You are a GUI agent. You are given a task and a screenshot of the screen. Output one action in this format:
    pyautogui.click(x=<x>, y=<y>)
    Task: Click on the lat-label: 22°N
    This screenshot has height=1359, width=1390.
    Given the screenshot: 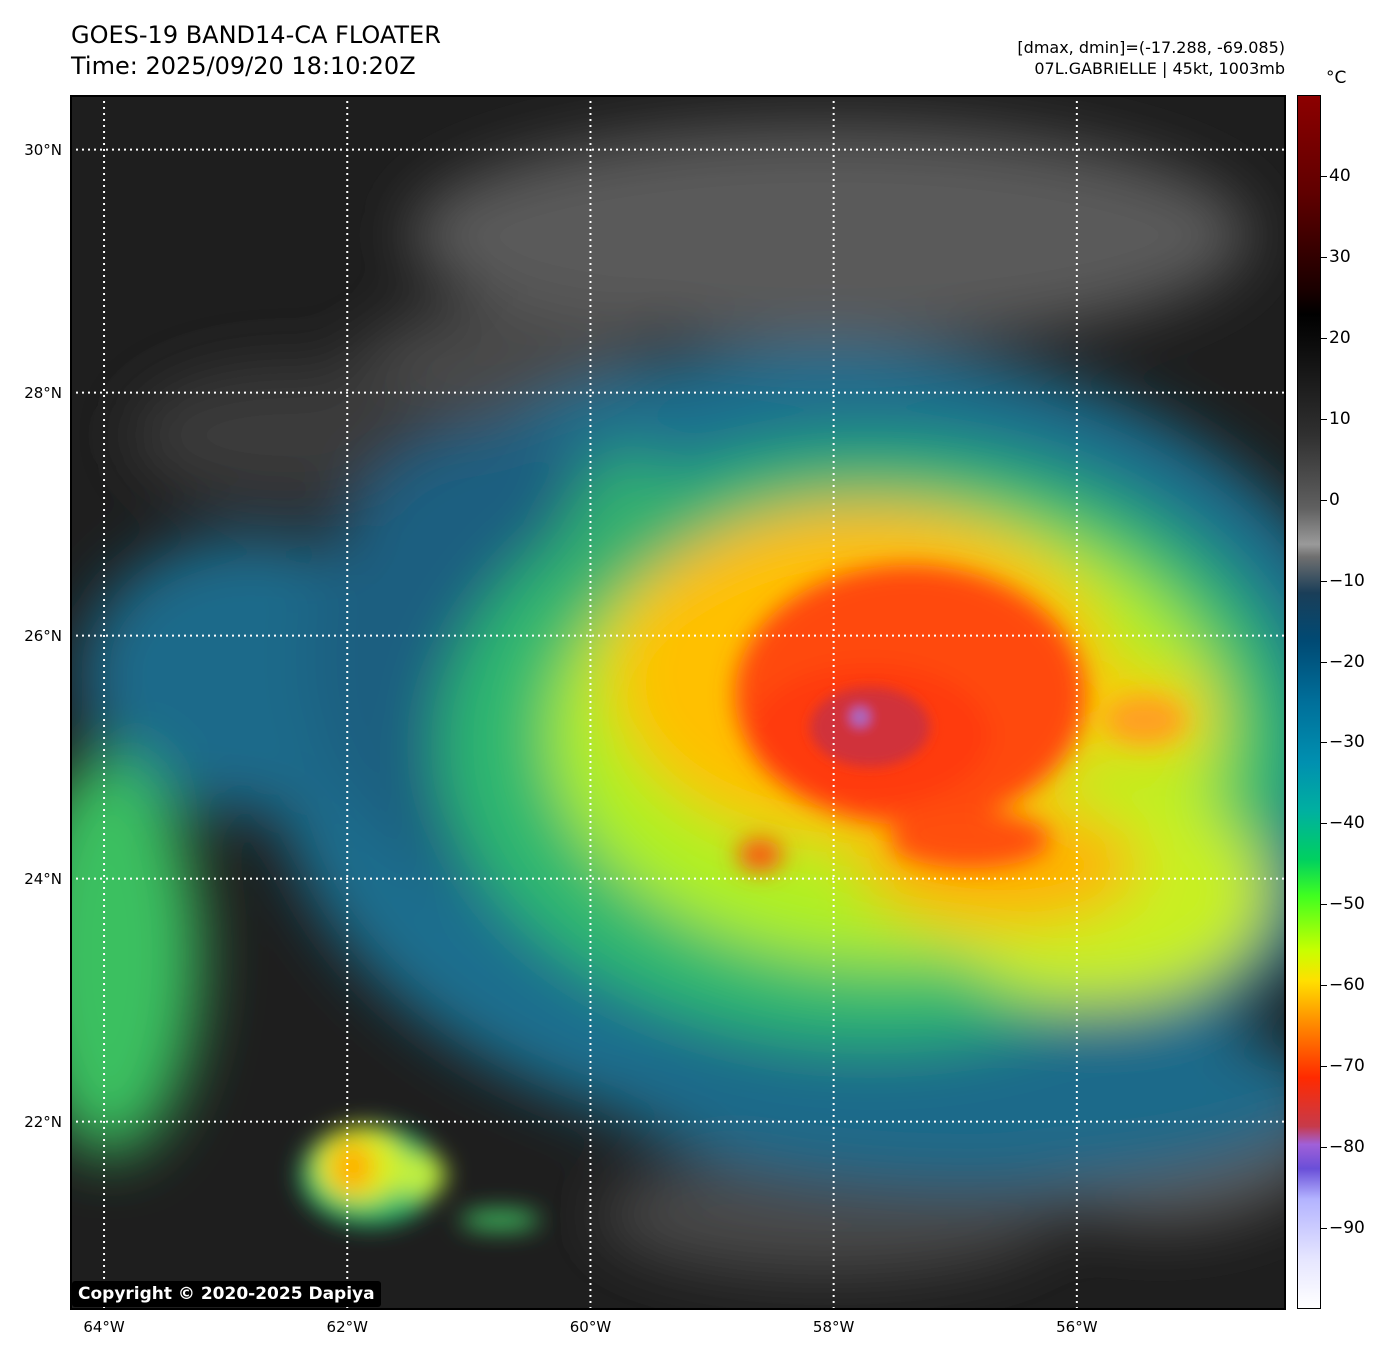 What is the action you would take?
    pyautogui.click(x=43, y=1121)
    